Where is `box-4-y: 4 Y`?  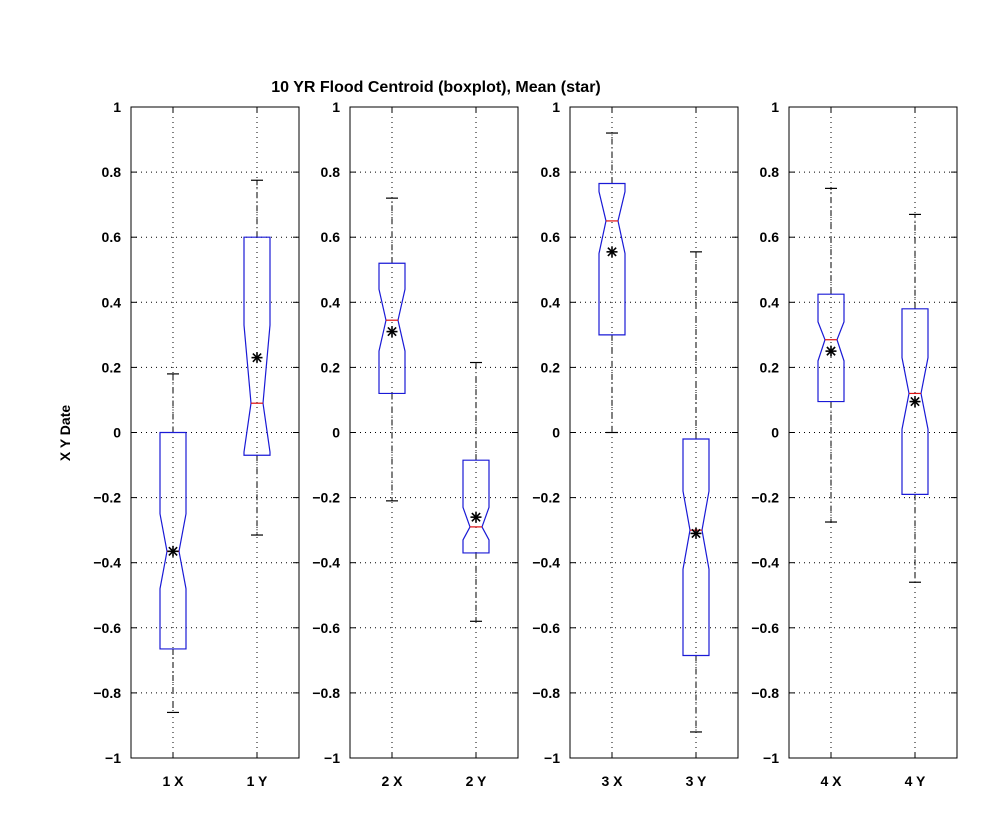 box-4-y: 4 Y is located at coordinates (915, 448).